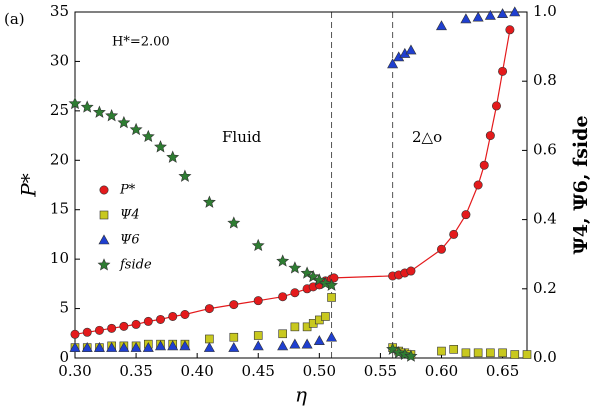 The image size is (601, 417). Describe the element at coordinates (545, 149) in the screenshot. I see `y2-tick-label: 0.6` at that location.